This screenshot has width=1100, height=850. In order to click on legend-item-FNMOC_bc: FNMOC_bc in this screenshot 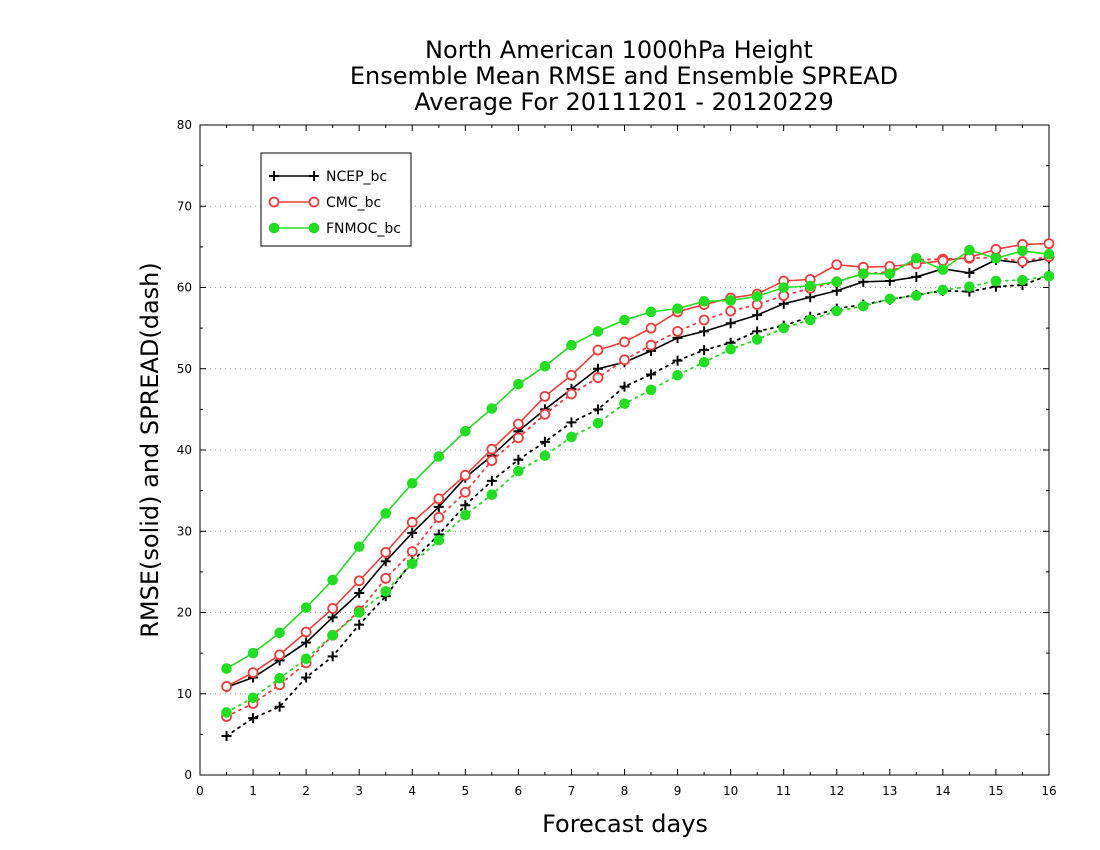, I will do `click(334, 229)`.